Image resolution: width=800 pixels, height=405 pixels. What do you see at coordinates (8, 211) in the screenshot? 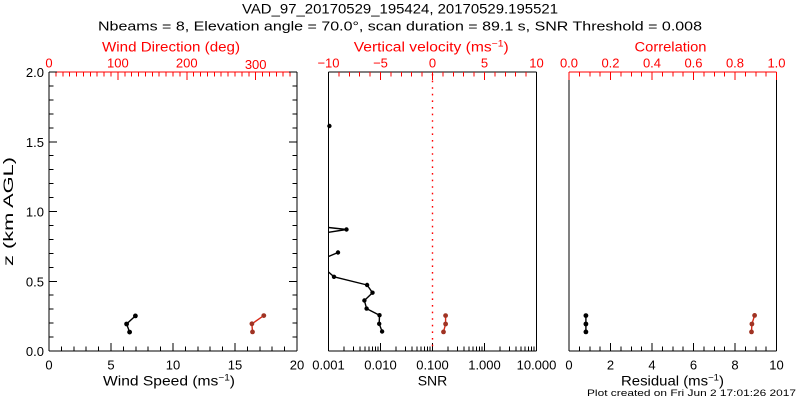
I see `svg-text: z (km AGL)` at bounding box center [8, 211].